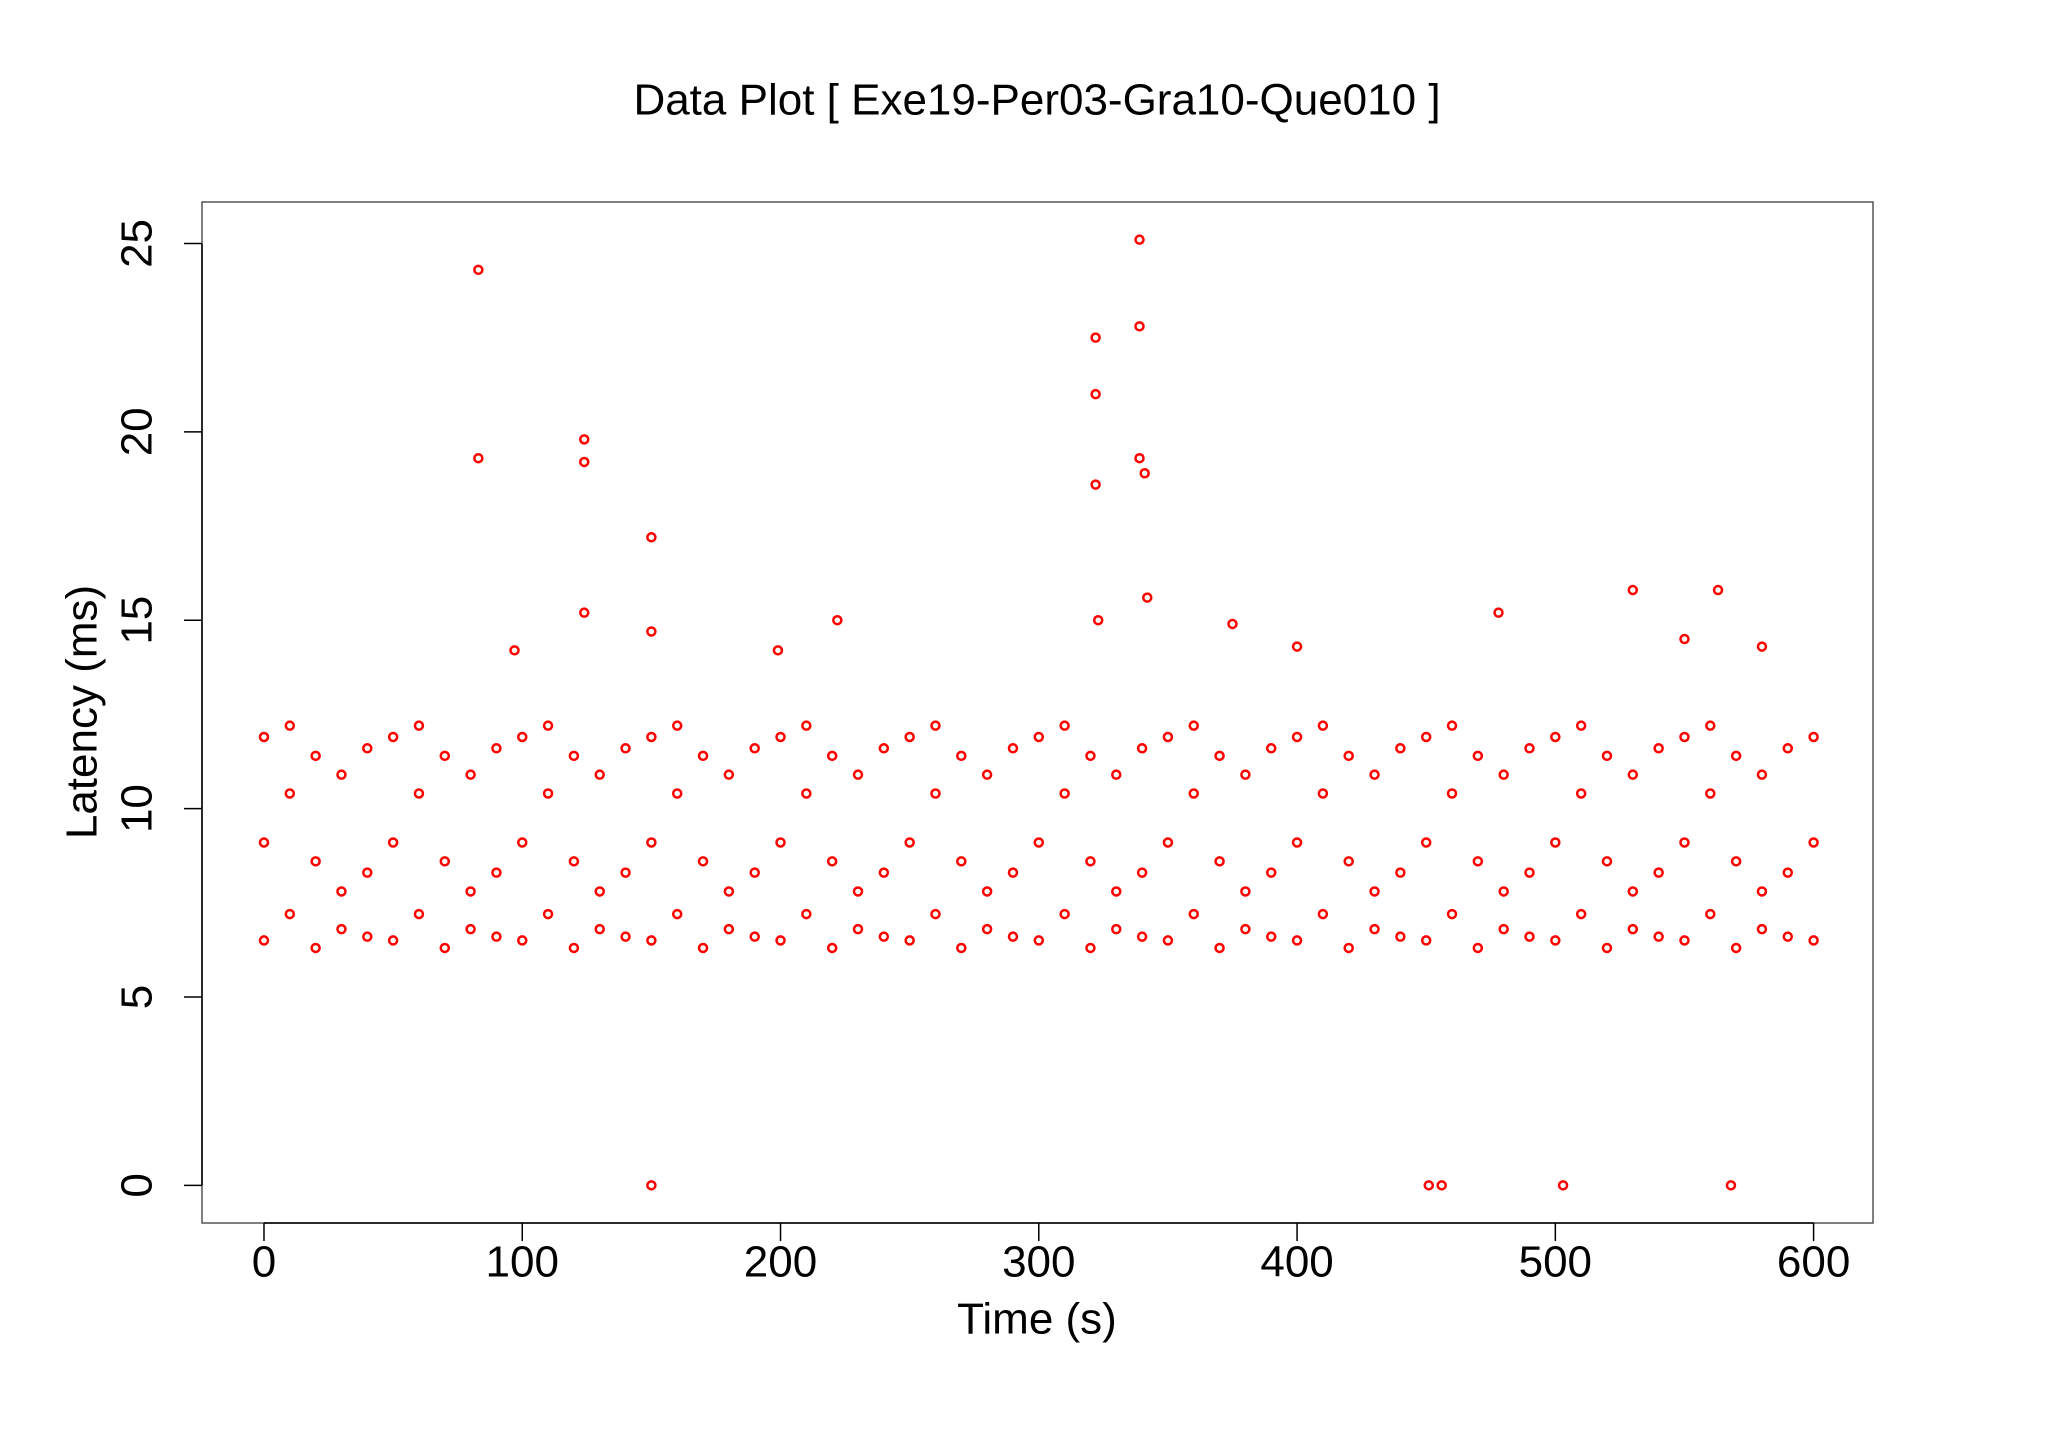 The height and width of the screenshot is (1440, 2048). What do you see at coordinates (82, 712) in the screenshot?
I see `y-axis-label: Latency (ms)` at bounding box center [82, 712].